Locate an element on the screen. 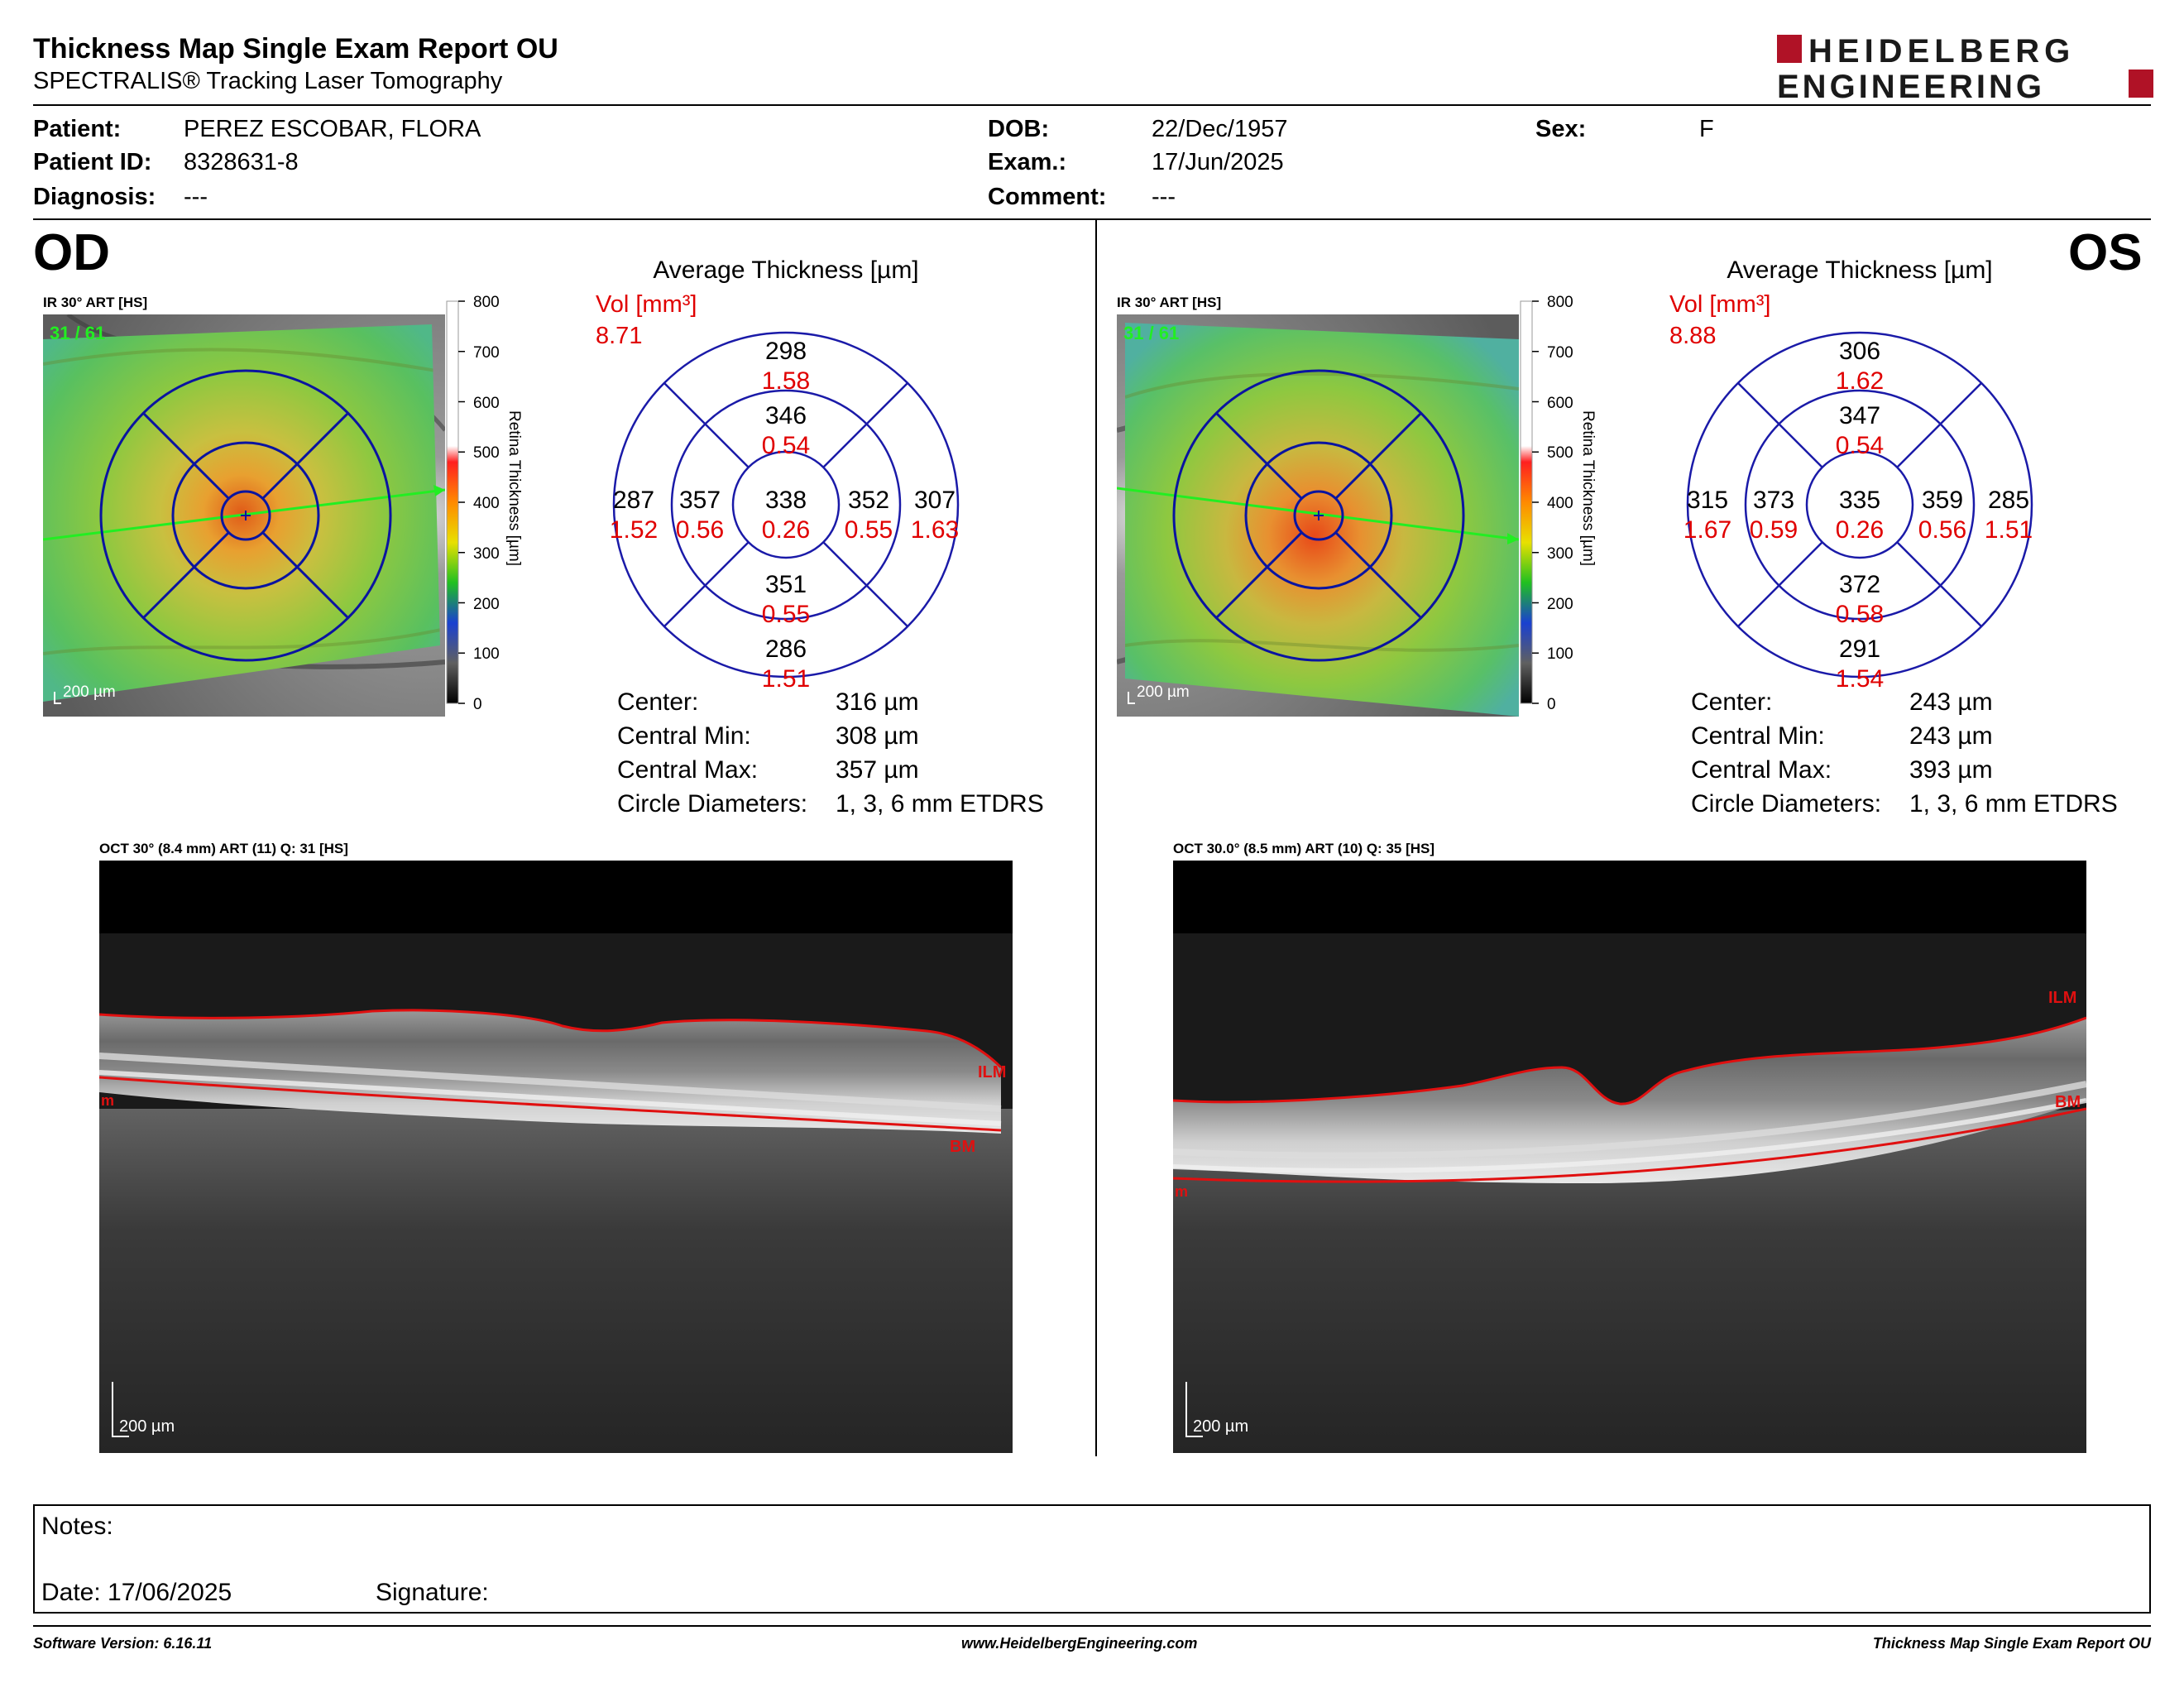 Image resolution: width=2184 pixels, height=1688 pixels. od-outer-left-thickness: 287 is located at coordinates (633, 500).